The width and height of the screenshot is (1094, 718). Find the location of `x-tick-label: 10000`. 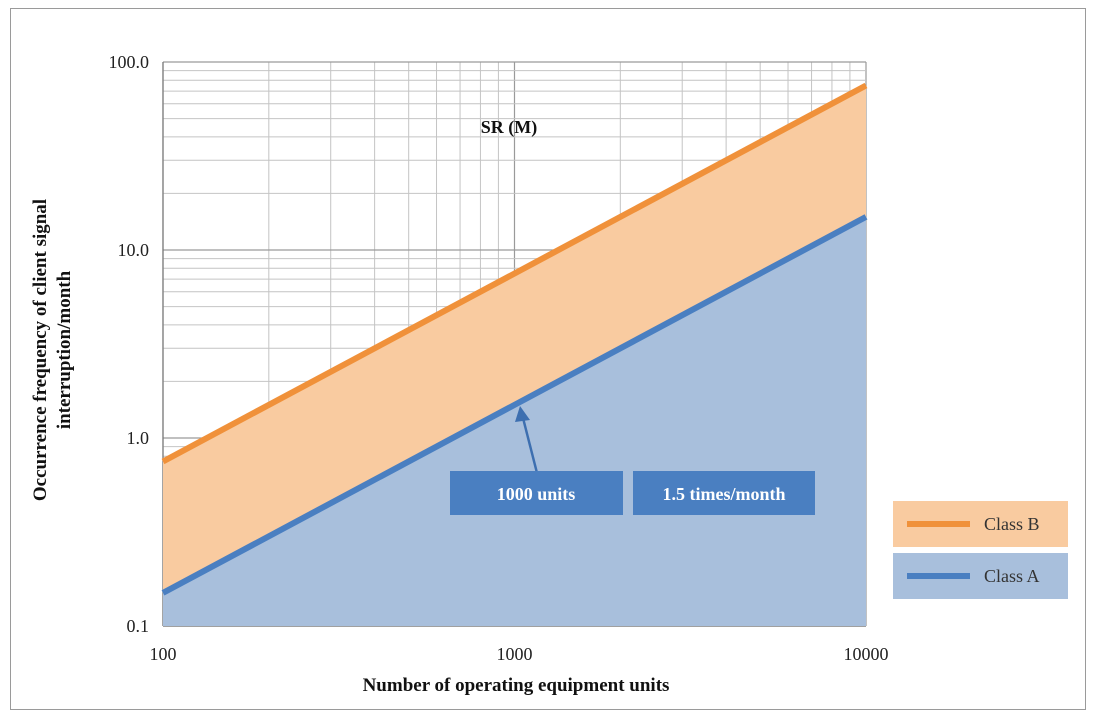

x-tick-label: 10000 is located at coordinates (866, 654).